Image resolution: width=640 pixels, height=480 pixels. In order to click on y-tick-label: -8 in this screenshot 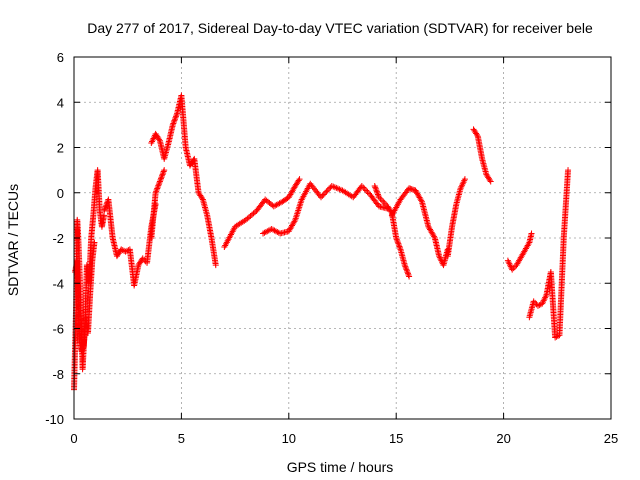, I will do `click(58, 374)`.